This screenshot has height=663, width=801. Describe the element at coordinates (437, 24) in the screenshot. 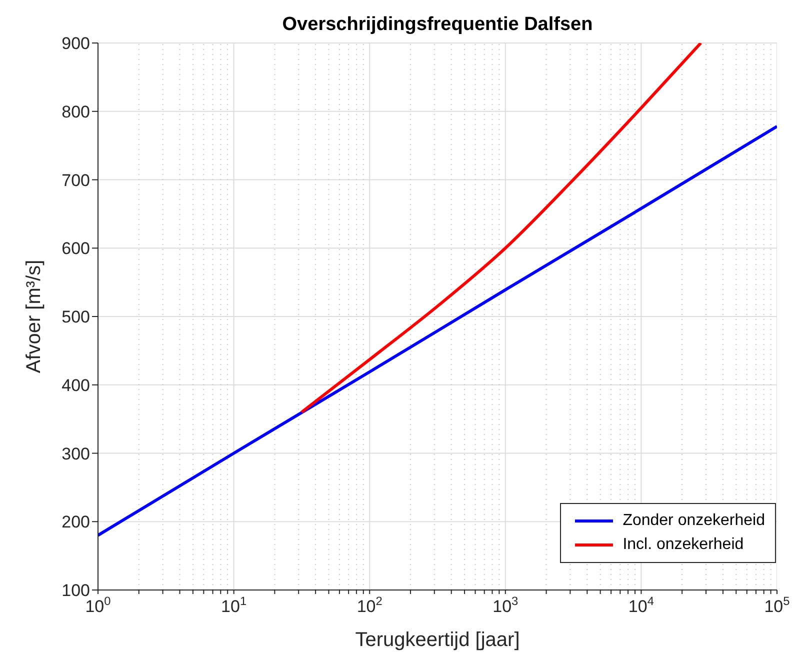

I see `chart-title: Overschrijdingsfrequentie Dalfsen` at that location.